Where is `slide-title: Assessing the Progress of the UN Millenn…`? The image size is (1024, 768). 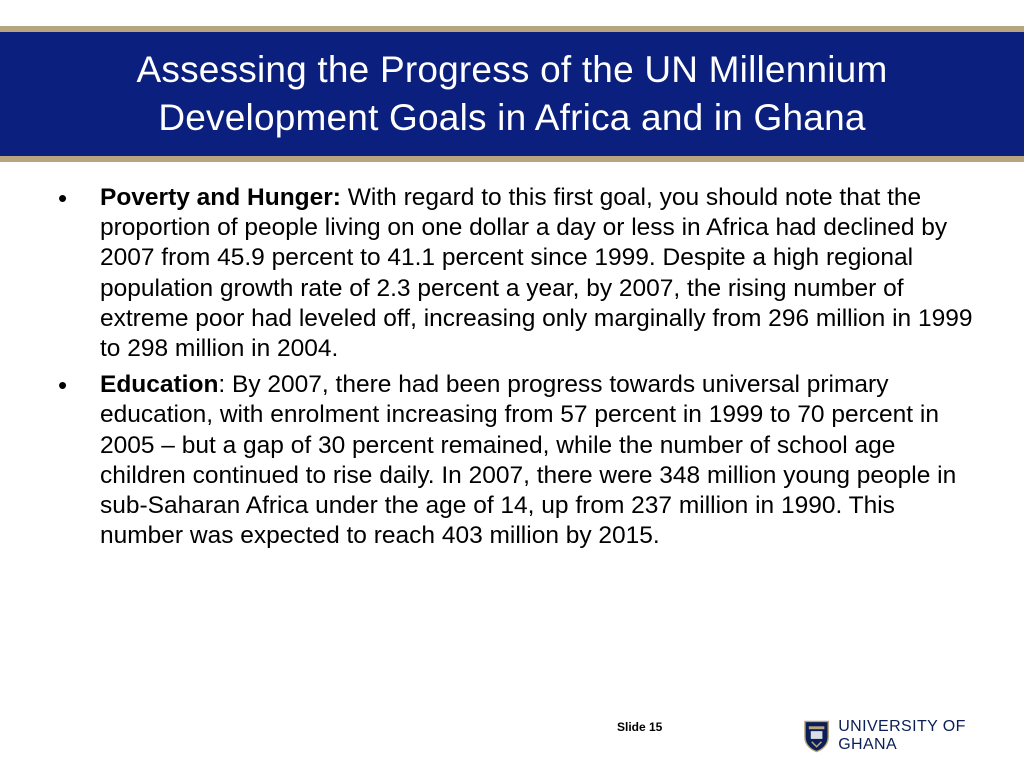 slide-title: Assessing the Progress of the UN Millenn… is located at coordinates (512, 94).